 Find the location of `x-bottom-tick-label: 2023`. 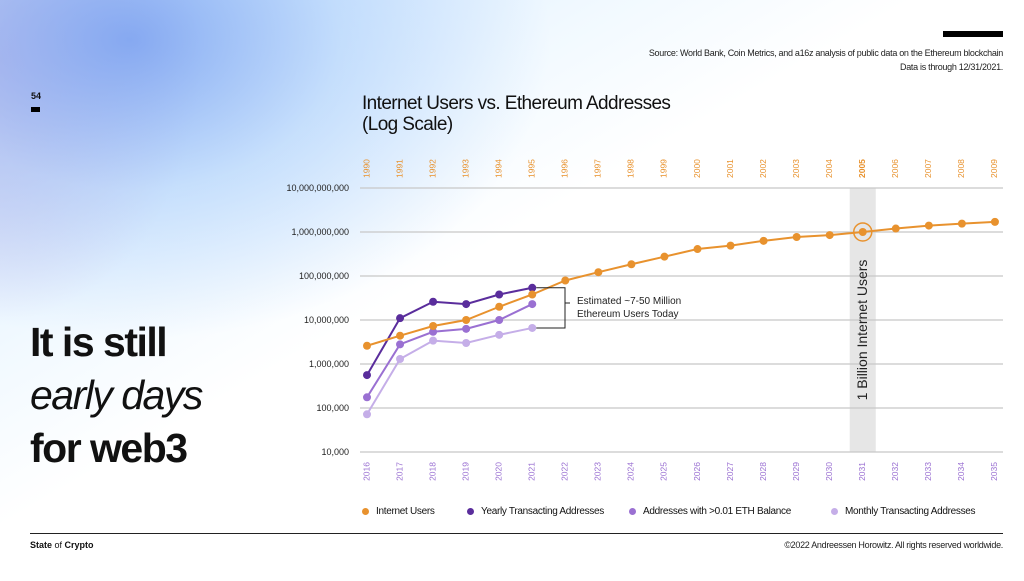

x-bottom-tick-label: 2023 is located at coordinates (598, 471).